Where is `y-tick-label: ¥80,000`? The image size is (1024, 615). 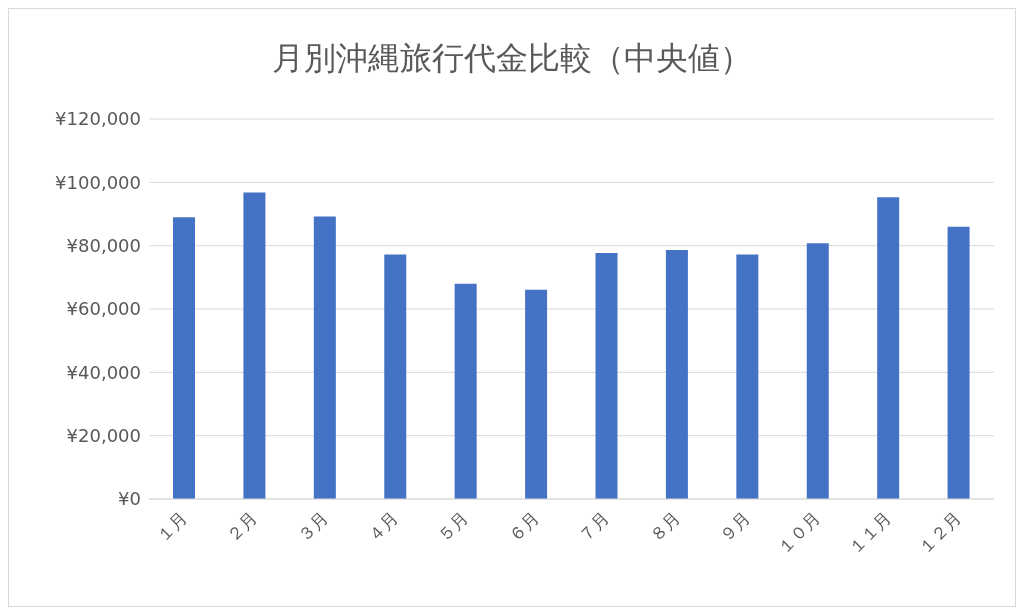 y-tick-label: ¥80,000 is located at coordinates (103, 246).